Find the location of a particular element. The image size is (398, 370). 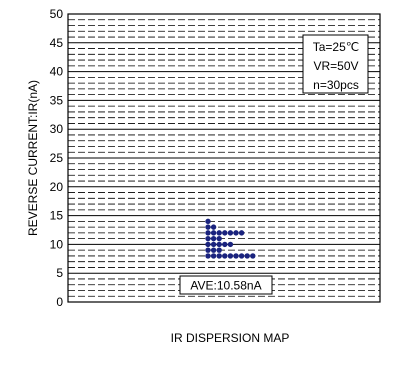

data-points is located at coordinates (230, 238).